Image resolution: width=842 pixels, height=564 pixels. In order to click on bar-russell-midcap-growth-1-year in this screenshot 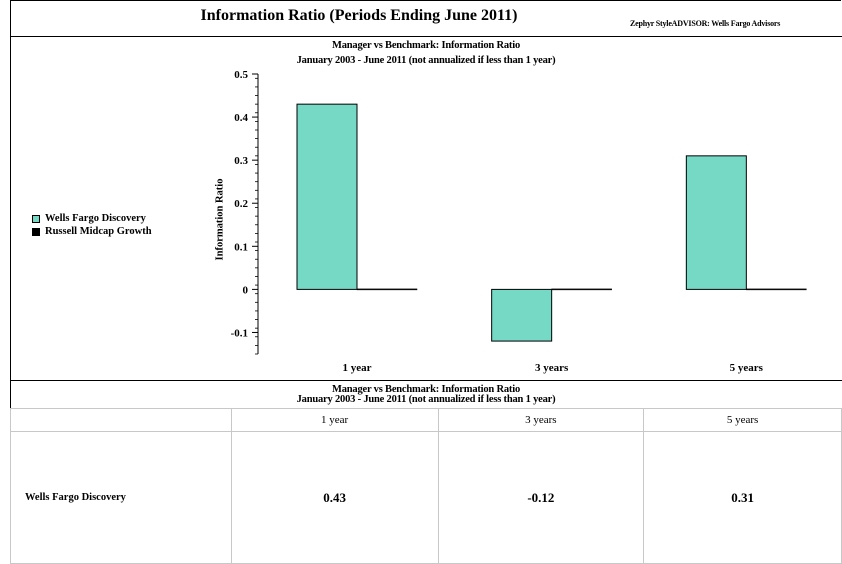, I will do `click(387, 289)`.